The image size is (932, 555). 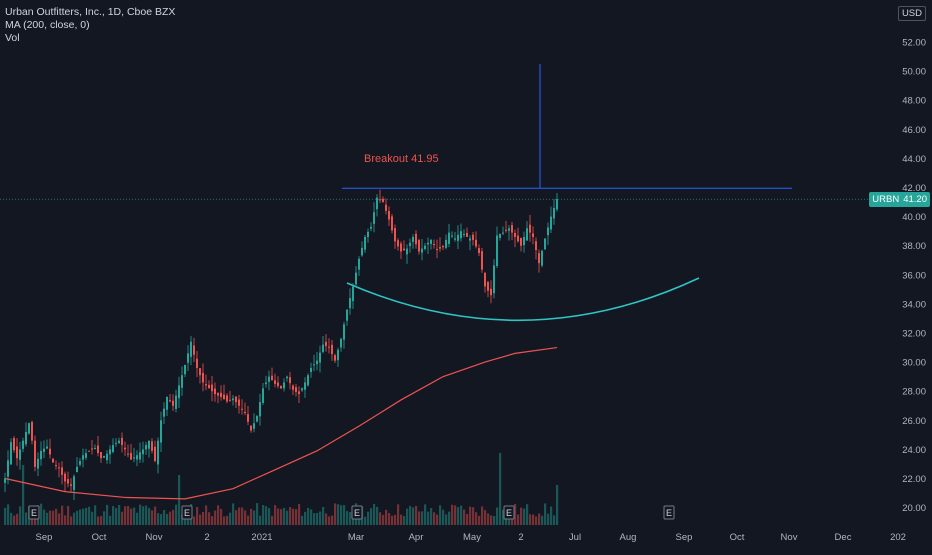 What do you see at coordinates (914, 334) in the screenshot?
I see `y-tick-label: 32.00` at bounding box center [914, 334].